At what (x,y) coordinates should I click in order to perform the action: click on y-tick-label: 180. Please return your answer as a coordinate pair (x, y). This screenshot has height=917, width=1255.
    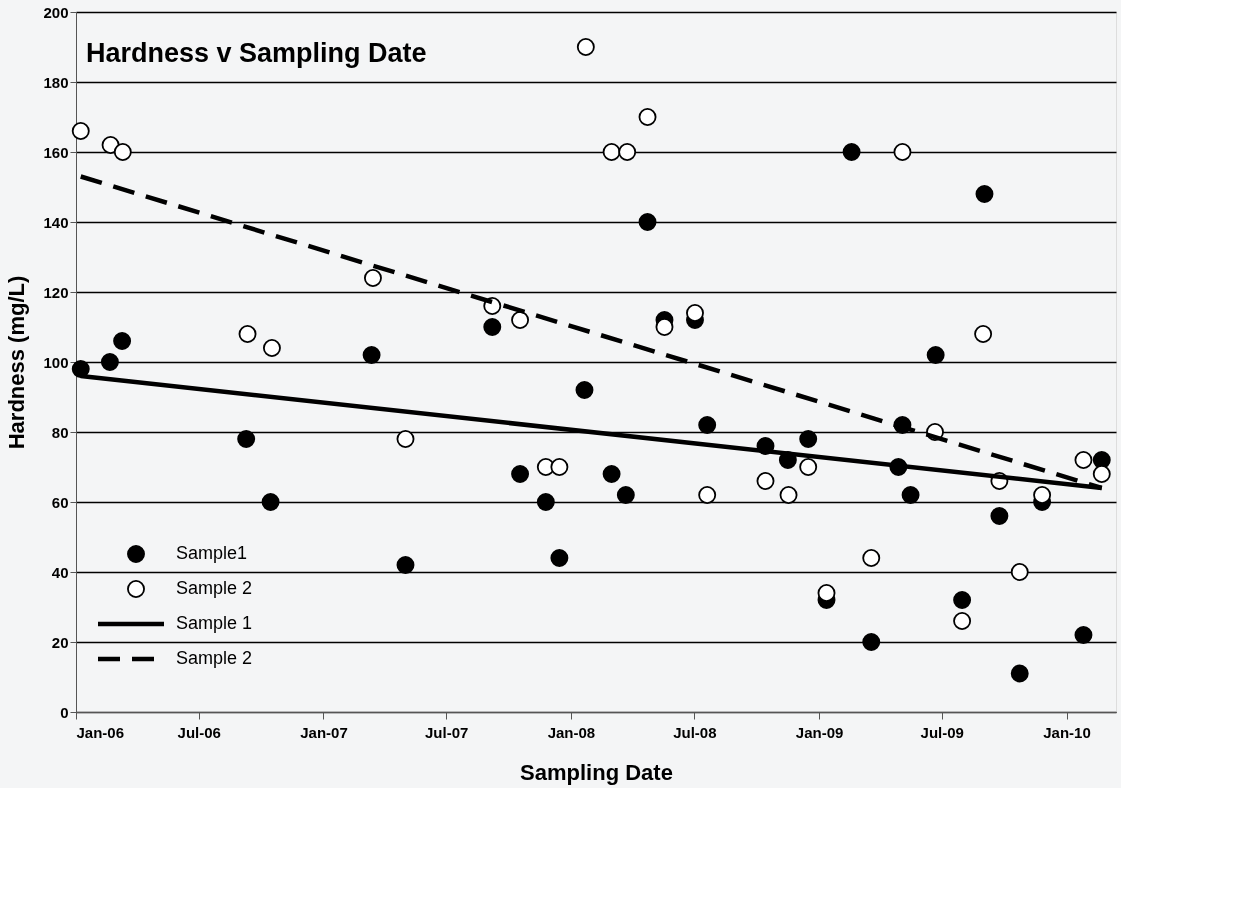
    Looking at the image, I should click on (56, 82).